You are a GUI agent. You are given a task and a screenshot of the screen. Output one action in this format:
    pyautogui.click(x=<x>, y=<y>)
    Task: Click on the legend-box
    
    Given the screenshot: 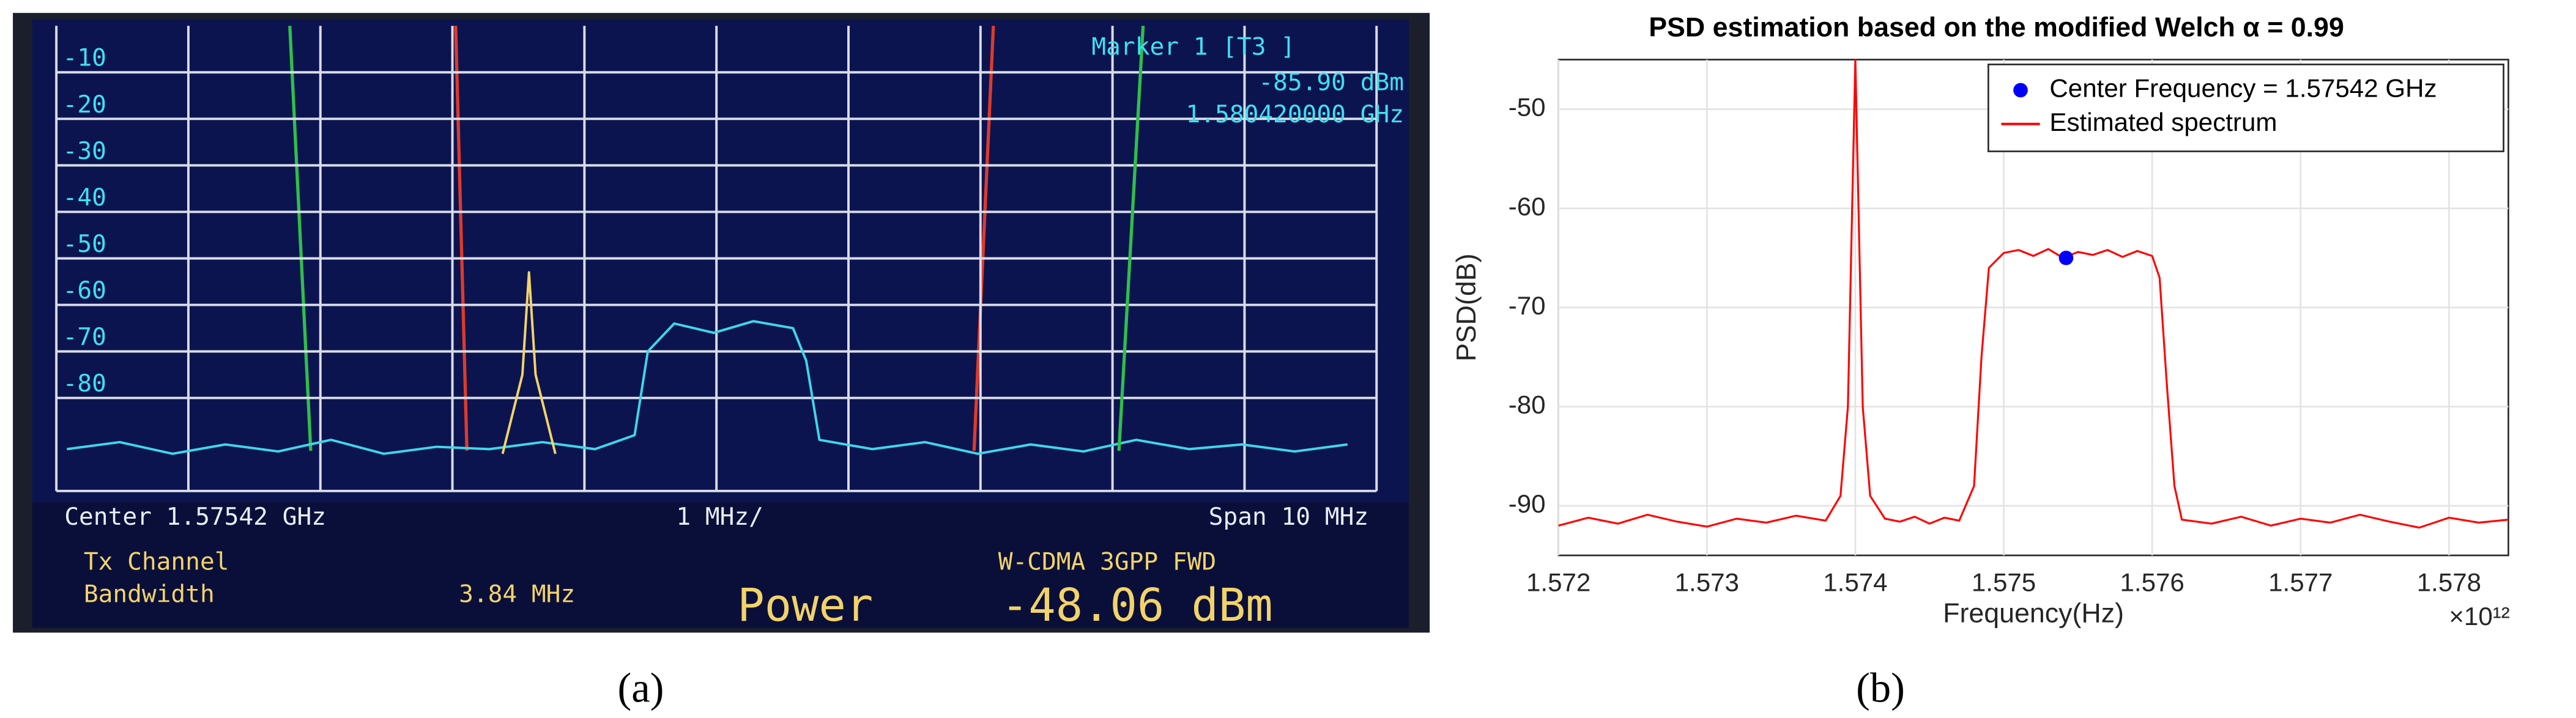 What is the action you would take?
    pyautogui.click(x=2246, y=108)
    